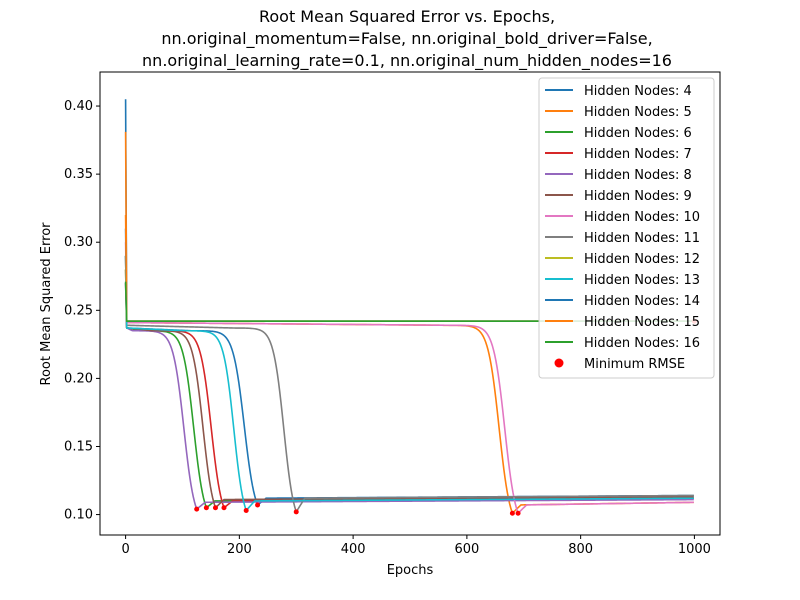 This screenshot has width=800, height=600. Describe the element at coordinates (416, 546) in the screenshot. I see `x-axis: 0 200 400 600 800 1000` at that location.